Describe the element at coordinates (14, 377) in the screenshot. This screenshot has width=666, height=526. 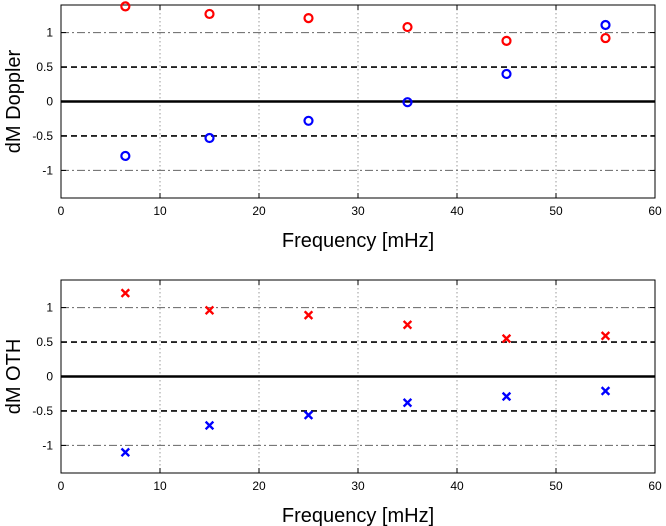
I see `y-axis-label: dM OTH` at that location.